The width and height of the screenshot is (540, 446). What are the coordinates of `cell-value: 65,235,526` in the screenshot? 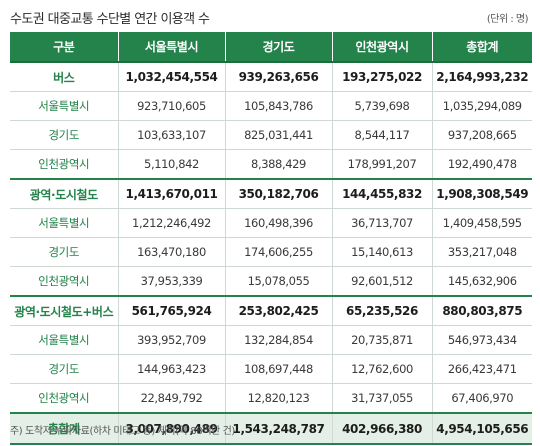 It's located at (382, 310).